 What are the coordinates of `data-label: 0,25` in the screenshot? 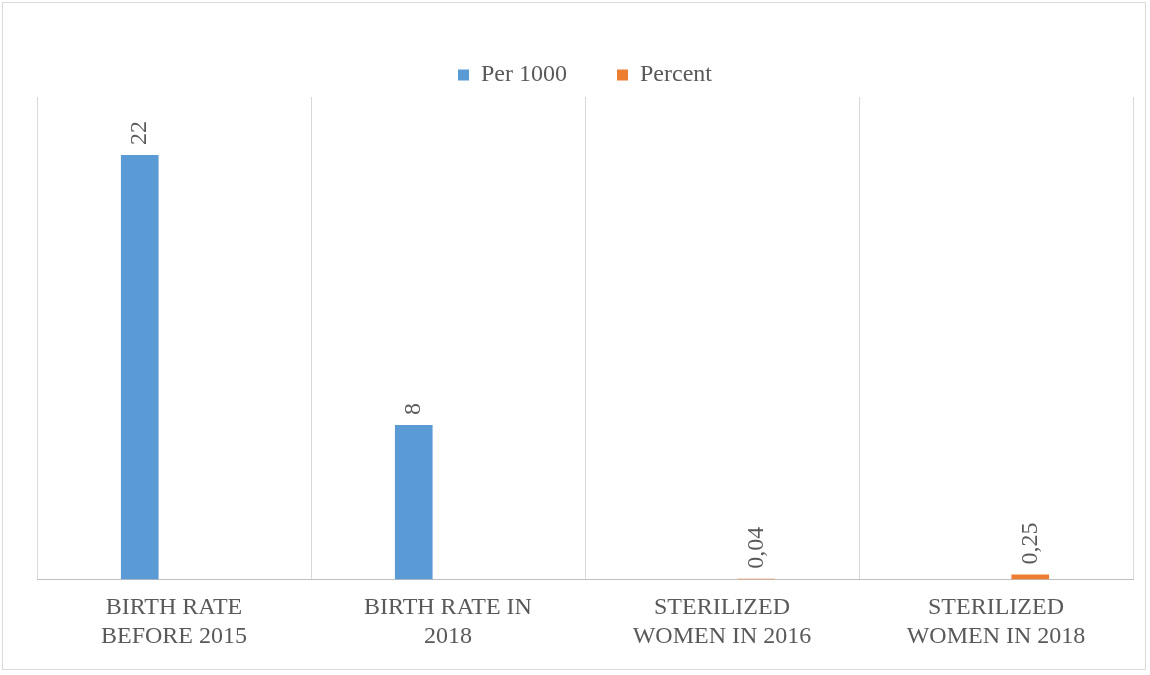 It's located at (1028, 543).